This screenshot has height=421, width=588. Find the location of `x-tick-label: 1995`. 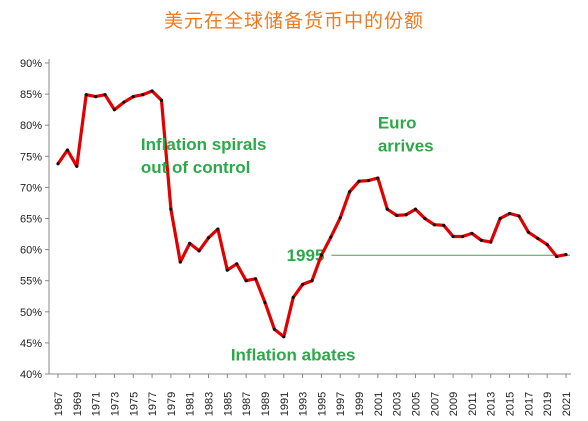

x-tick-label: 1995 is located at coordinates (322, 404).